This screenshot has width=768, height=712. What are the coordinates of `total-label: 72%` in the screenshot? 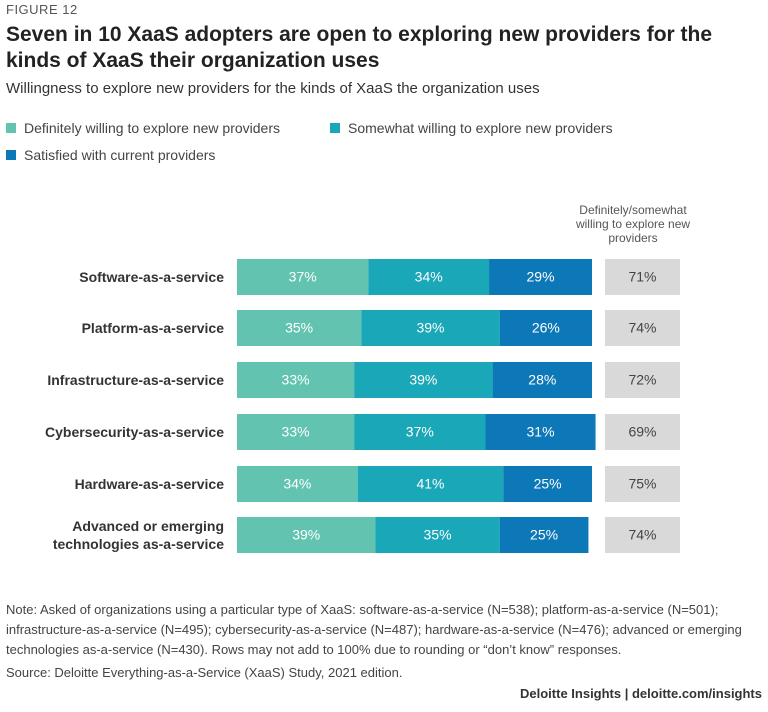 It's located at (642, 380).